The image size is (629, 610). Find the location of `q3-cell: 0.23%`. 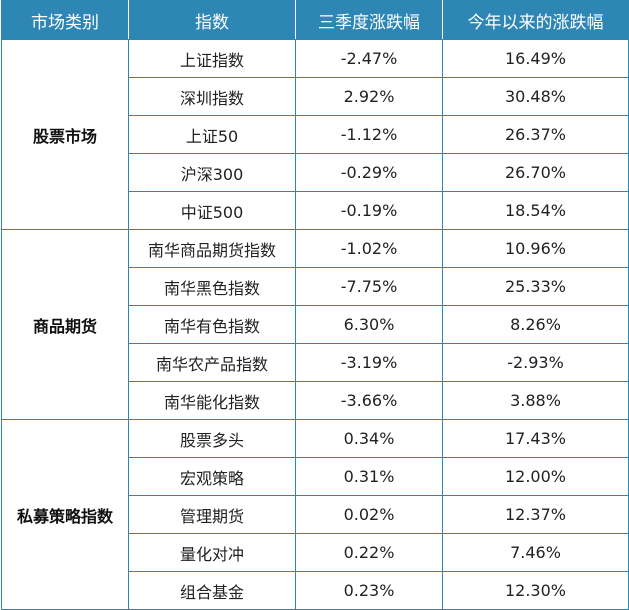

q3-cell: 0.23% is located at coordinates (369, 590).